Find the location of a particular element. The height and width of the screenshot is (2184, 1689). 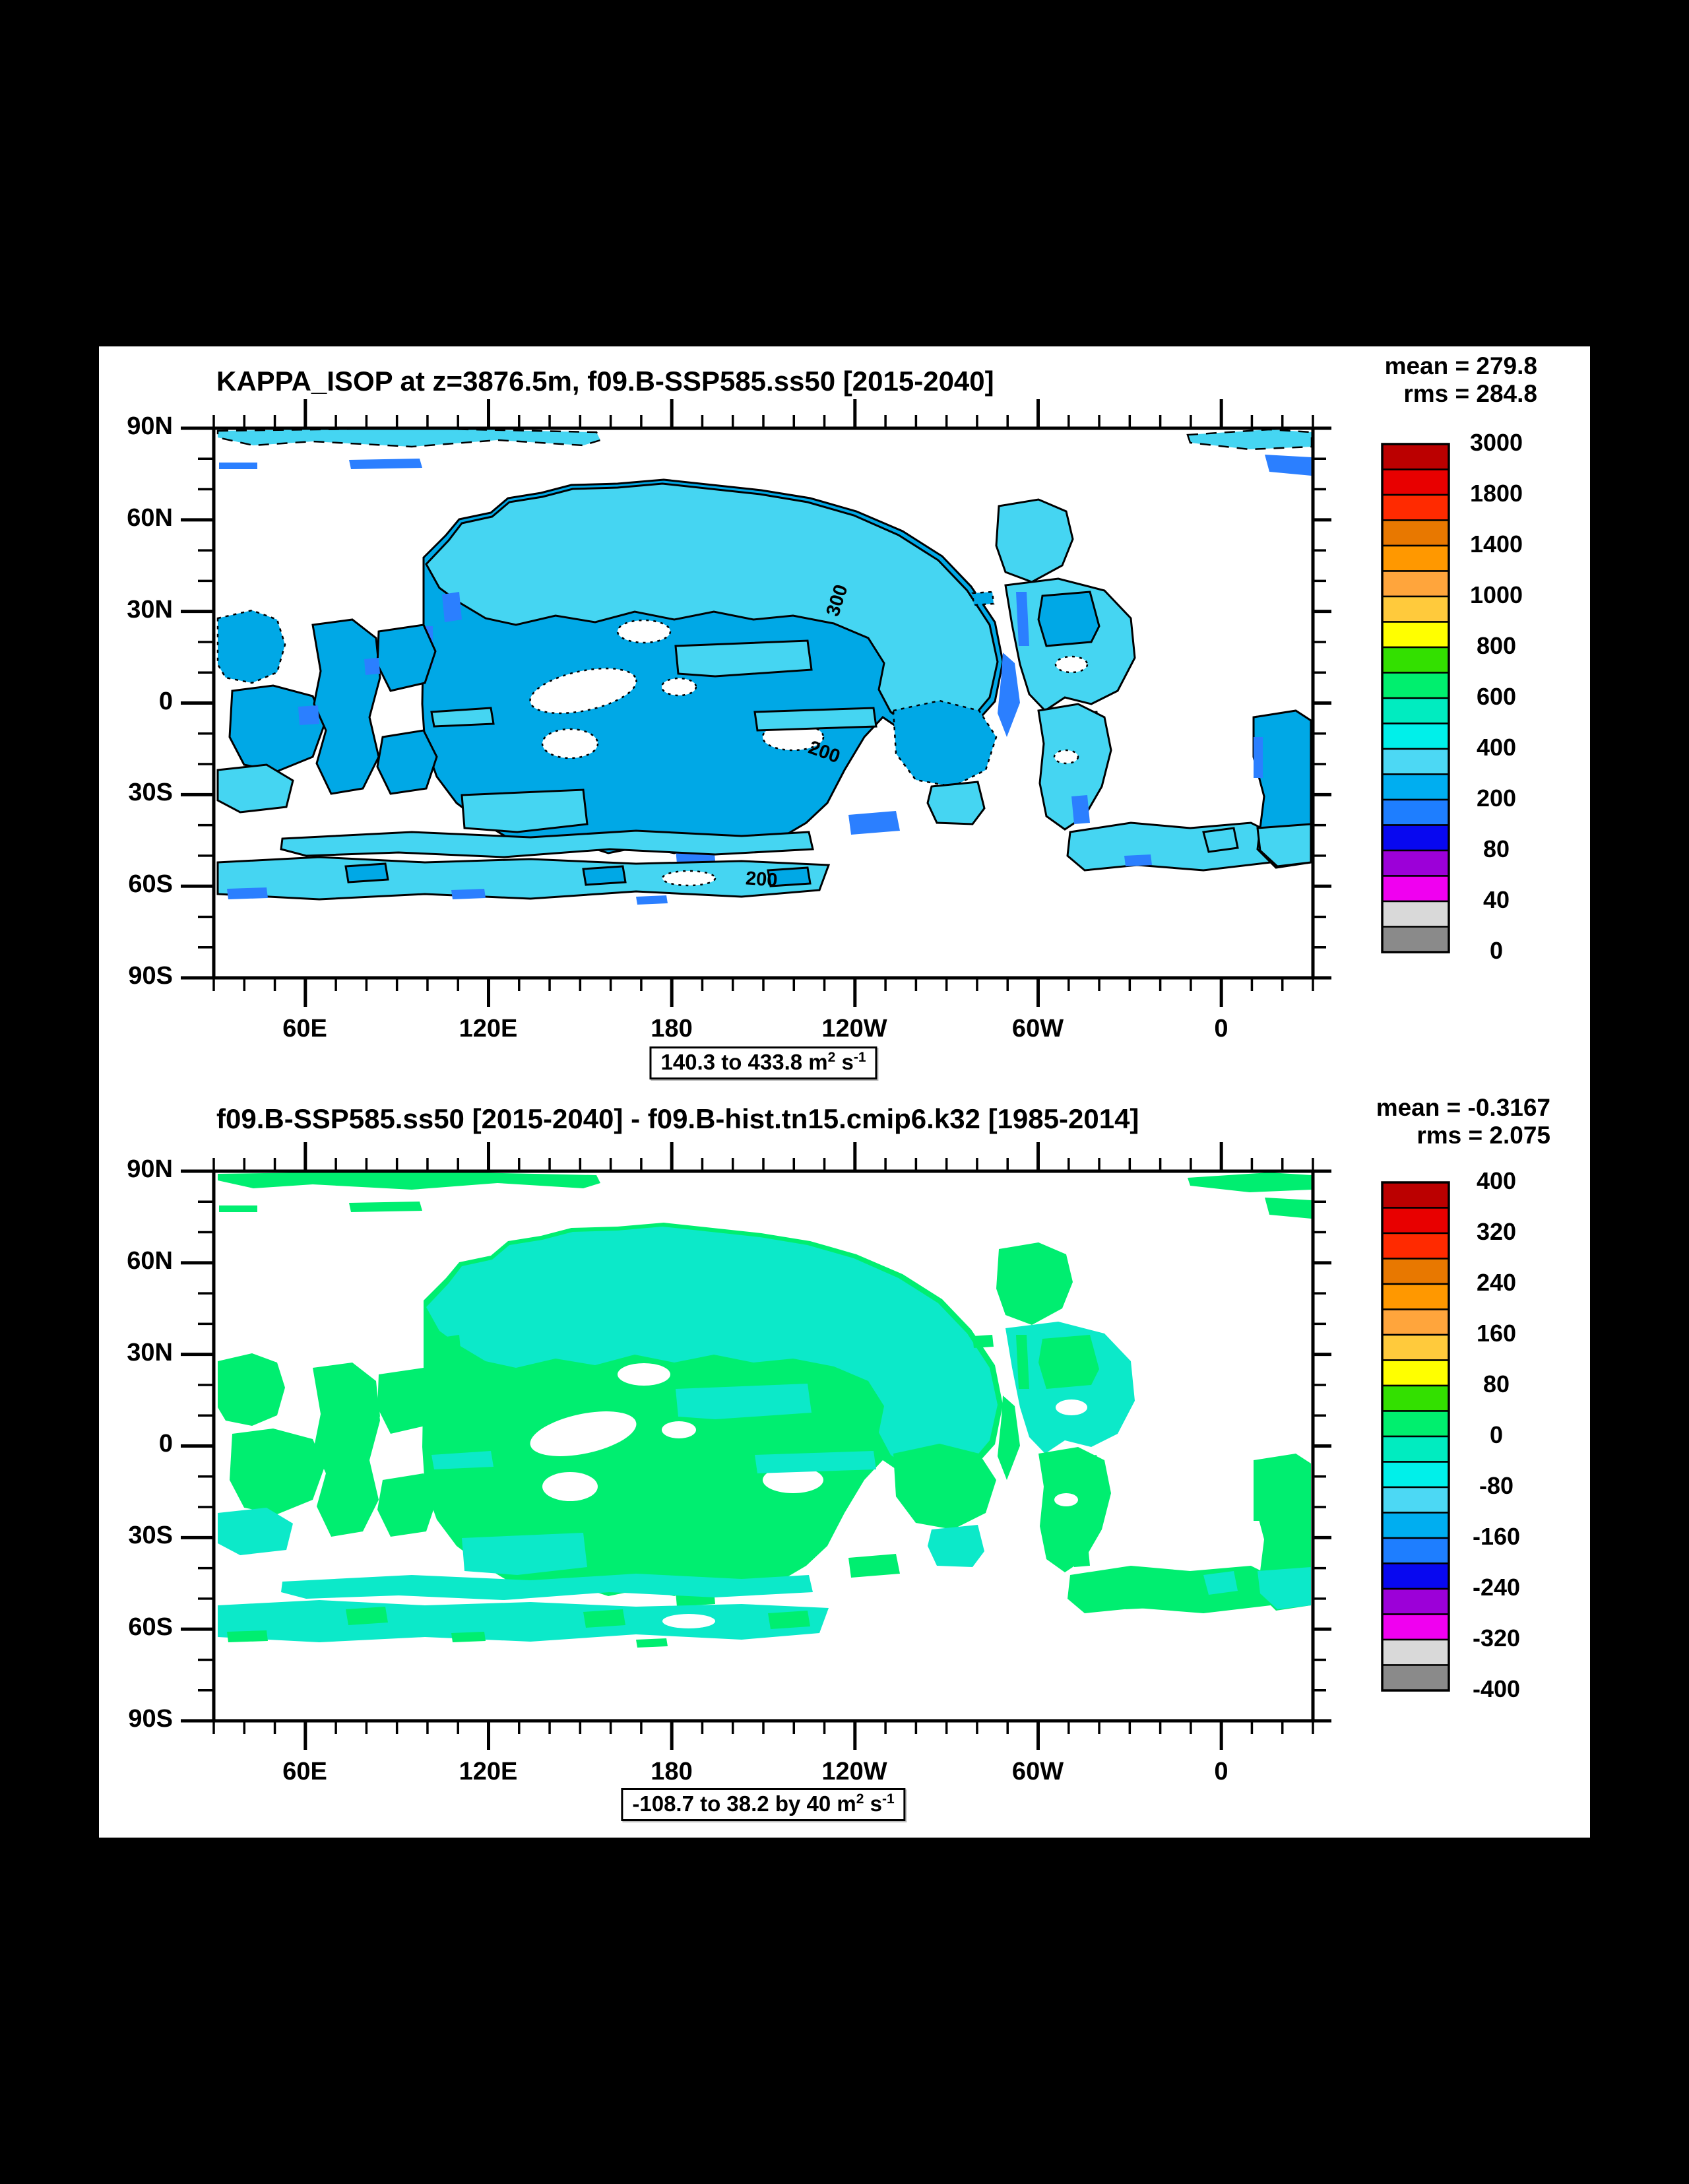

panel1-cbar-label: 40 is located at coordinates (1496, 899).